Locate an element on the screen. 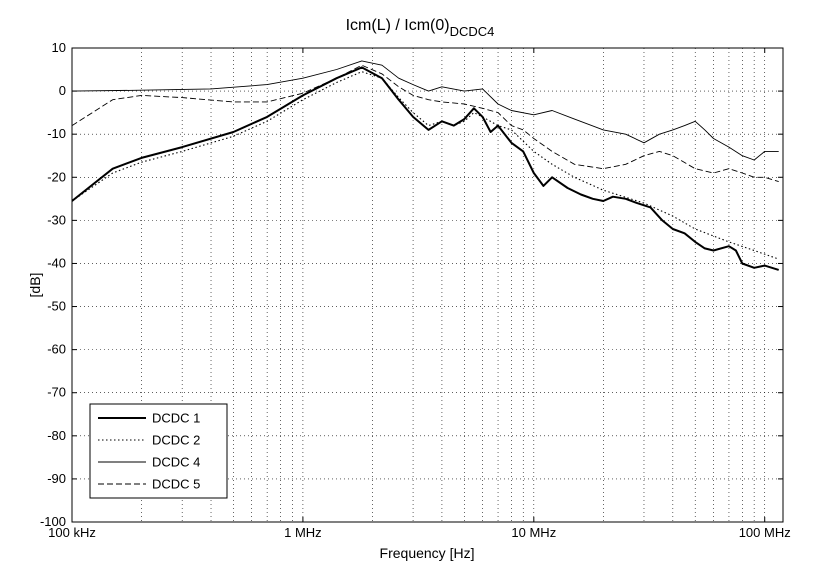 The image size is (816, 570). legend: DCDC 1 DCDC 2 DCDC 4 DCDC 5 is located at coordinates (158, 451).